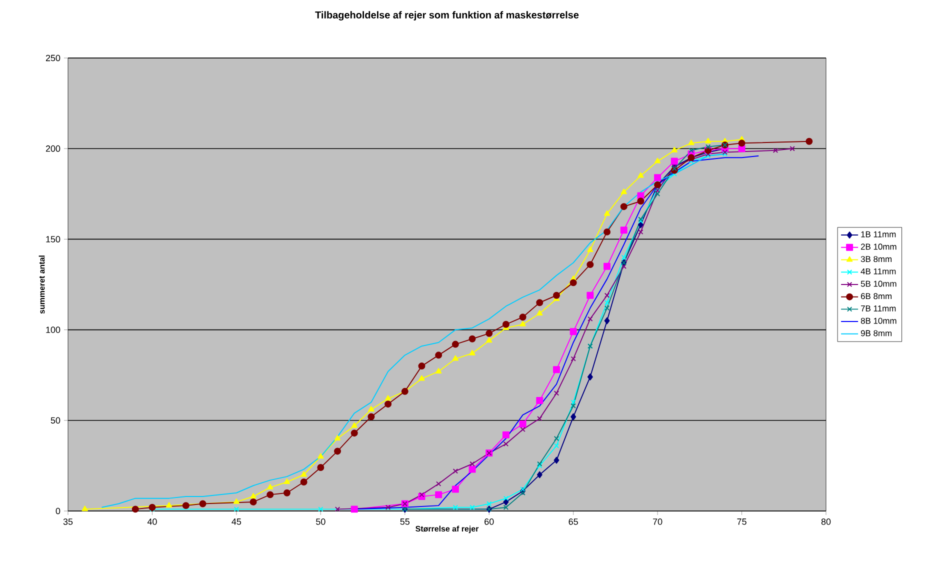  I want to click on legend-label: 9B 8mm, so click(876, 333).